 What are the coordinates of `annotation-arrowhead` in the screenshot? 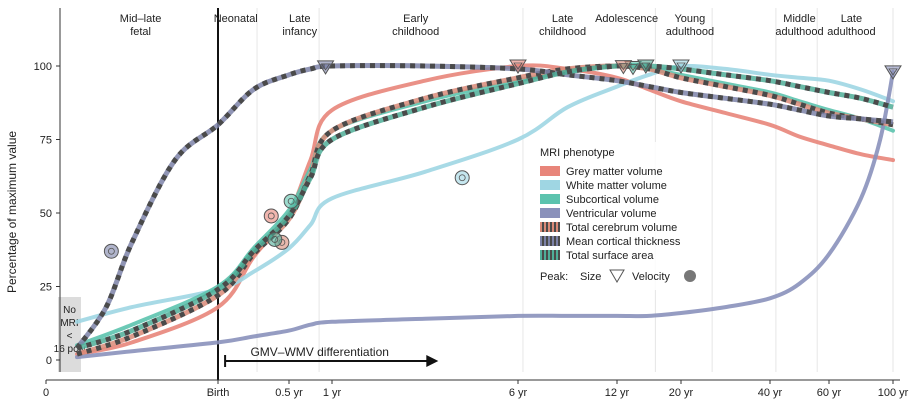 It's located at (432, 361).